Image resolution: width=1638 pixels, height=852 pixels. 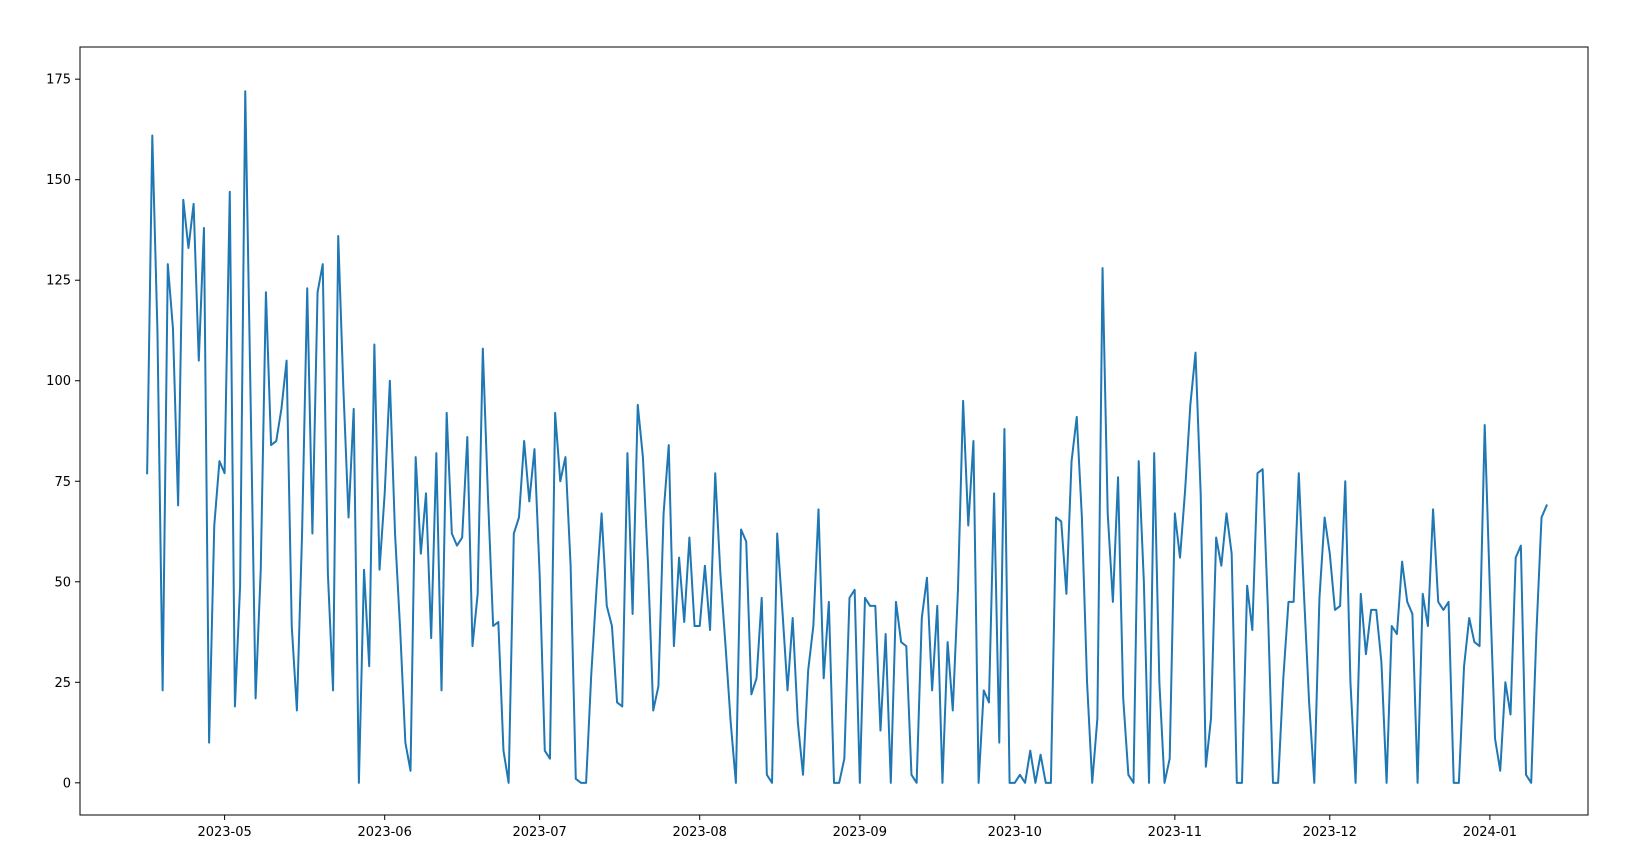 I want to click on x-tick-label: 2023-08, so click(x=700, y=832).